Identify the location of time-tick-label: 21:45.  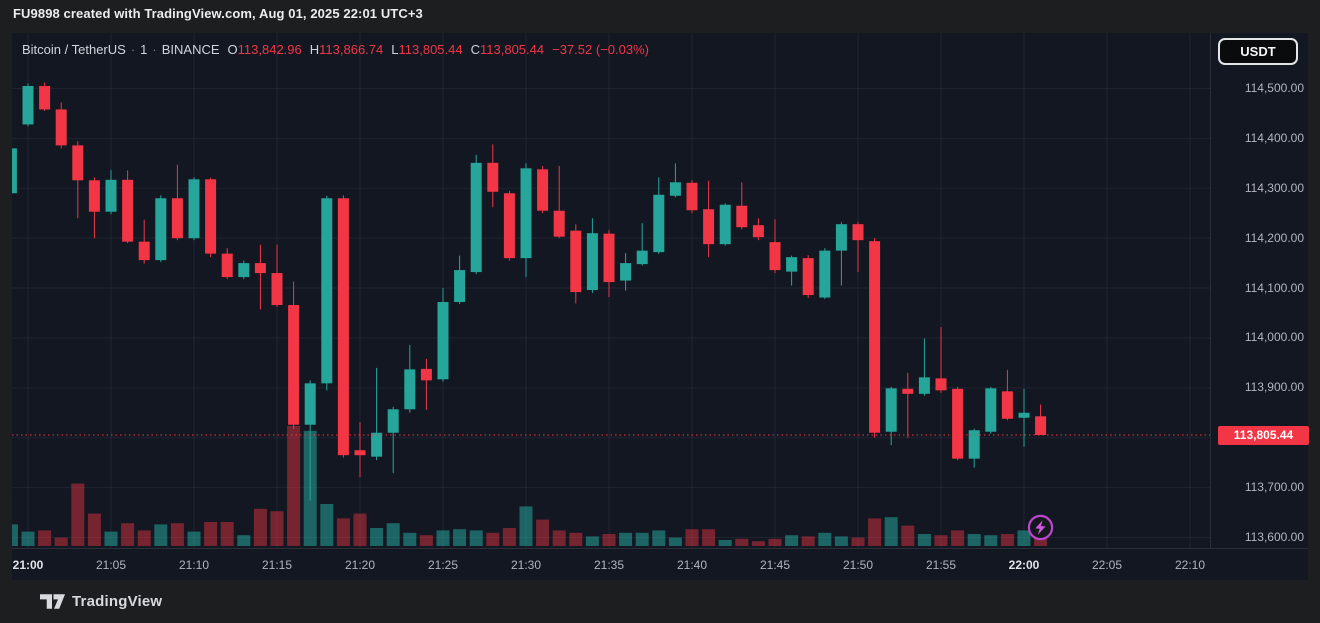
(775, 565).